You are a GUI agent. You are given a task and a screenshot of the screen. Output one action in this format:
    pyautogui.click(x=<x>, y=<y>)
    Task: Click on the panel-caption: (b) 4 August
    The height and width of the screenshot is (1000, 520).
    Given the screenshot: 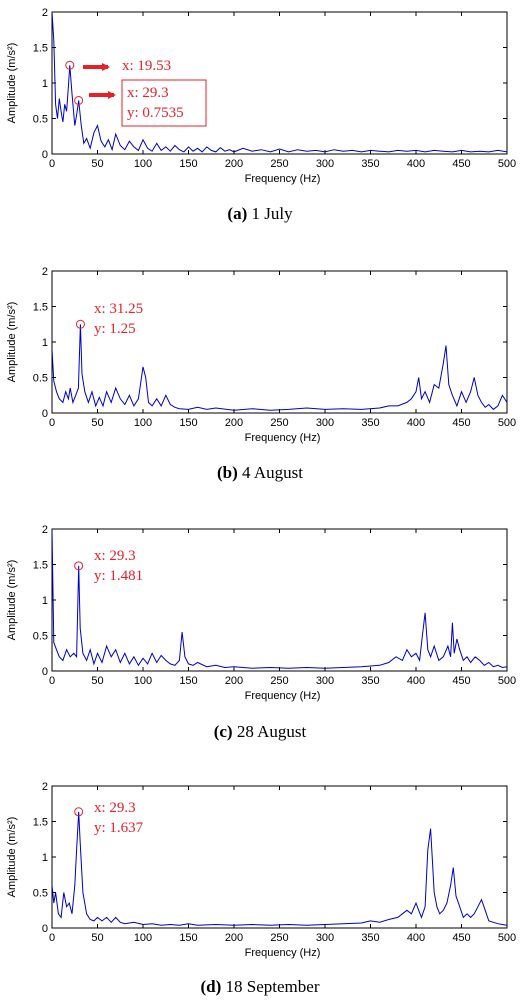 What is the action you would take?
    pyautogui.click(x=260, y=472)
    